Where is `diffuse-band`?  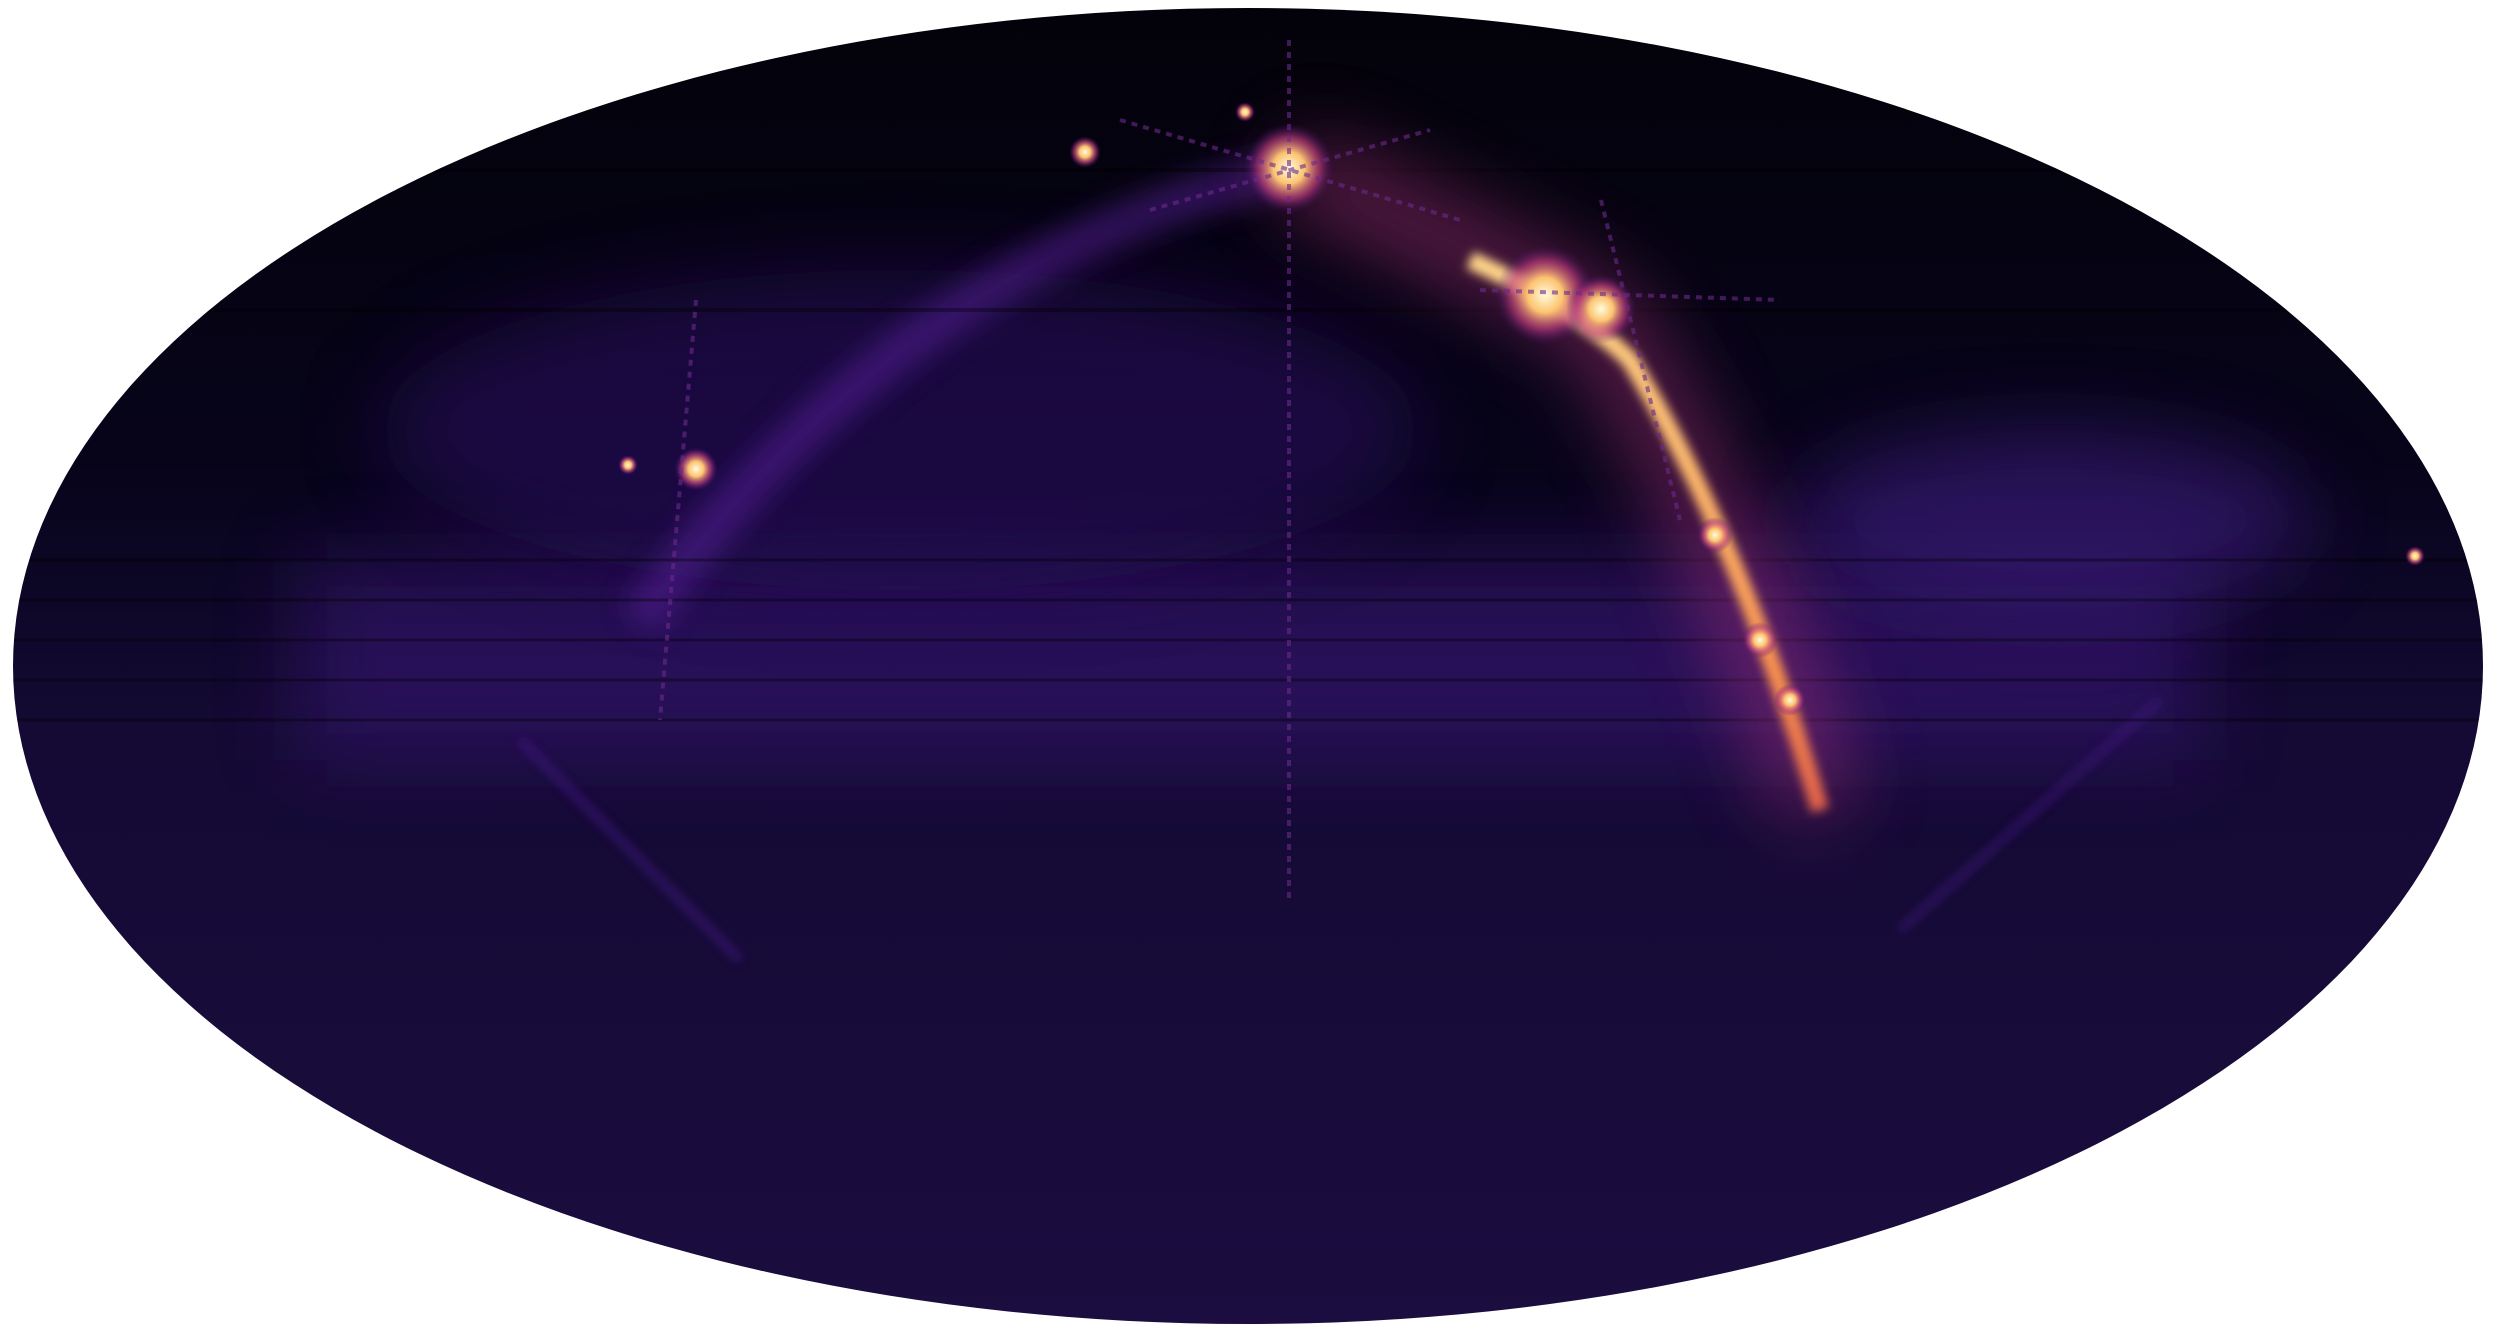 diffuse-band is located at coordinates (1250, 660).